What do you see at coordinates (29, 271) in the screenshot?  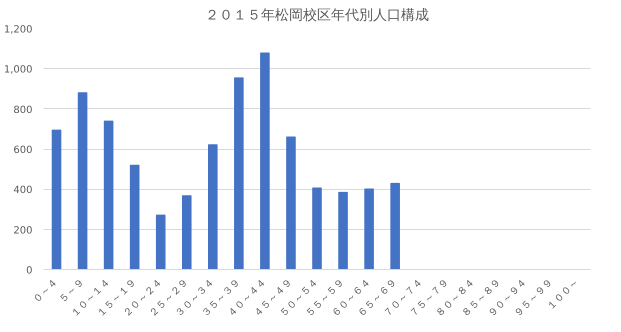 I see `y-tick-label: 0` at bounding box center [29, 271].